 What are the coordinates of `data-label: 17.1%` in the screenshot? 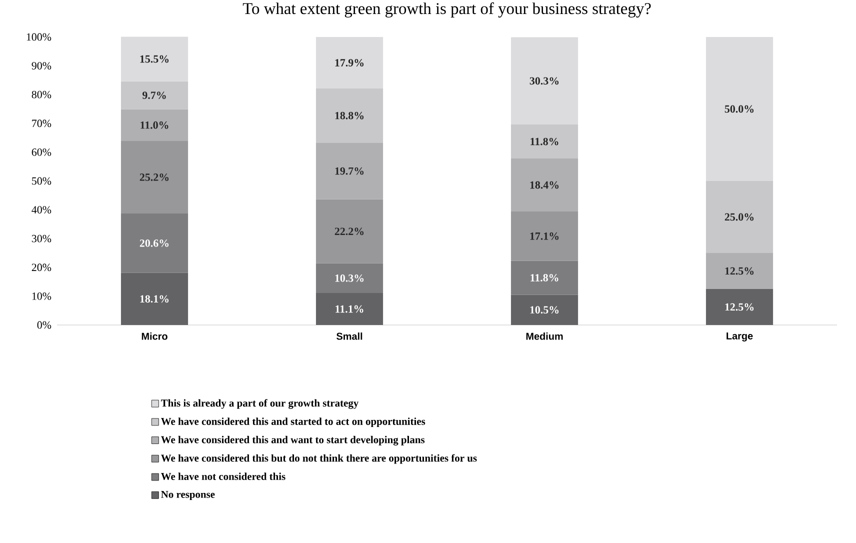 It's located at (544, 236).